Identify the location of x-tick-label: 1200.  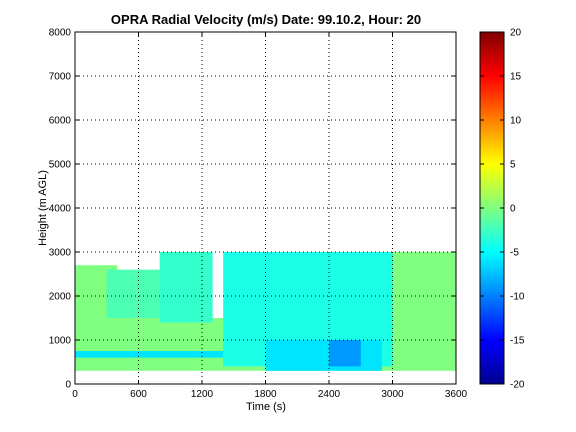
(202, 394).